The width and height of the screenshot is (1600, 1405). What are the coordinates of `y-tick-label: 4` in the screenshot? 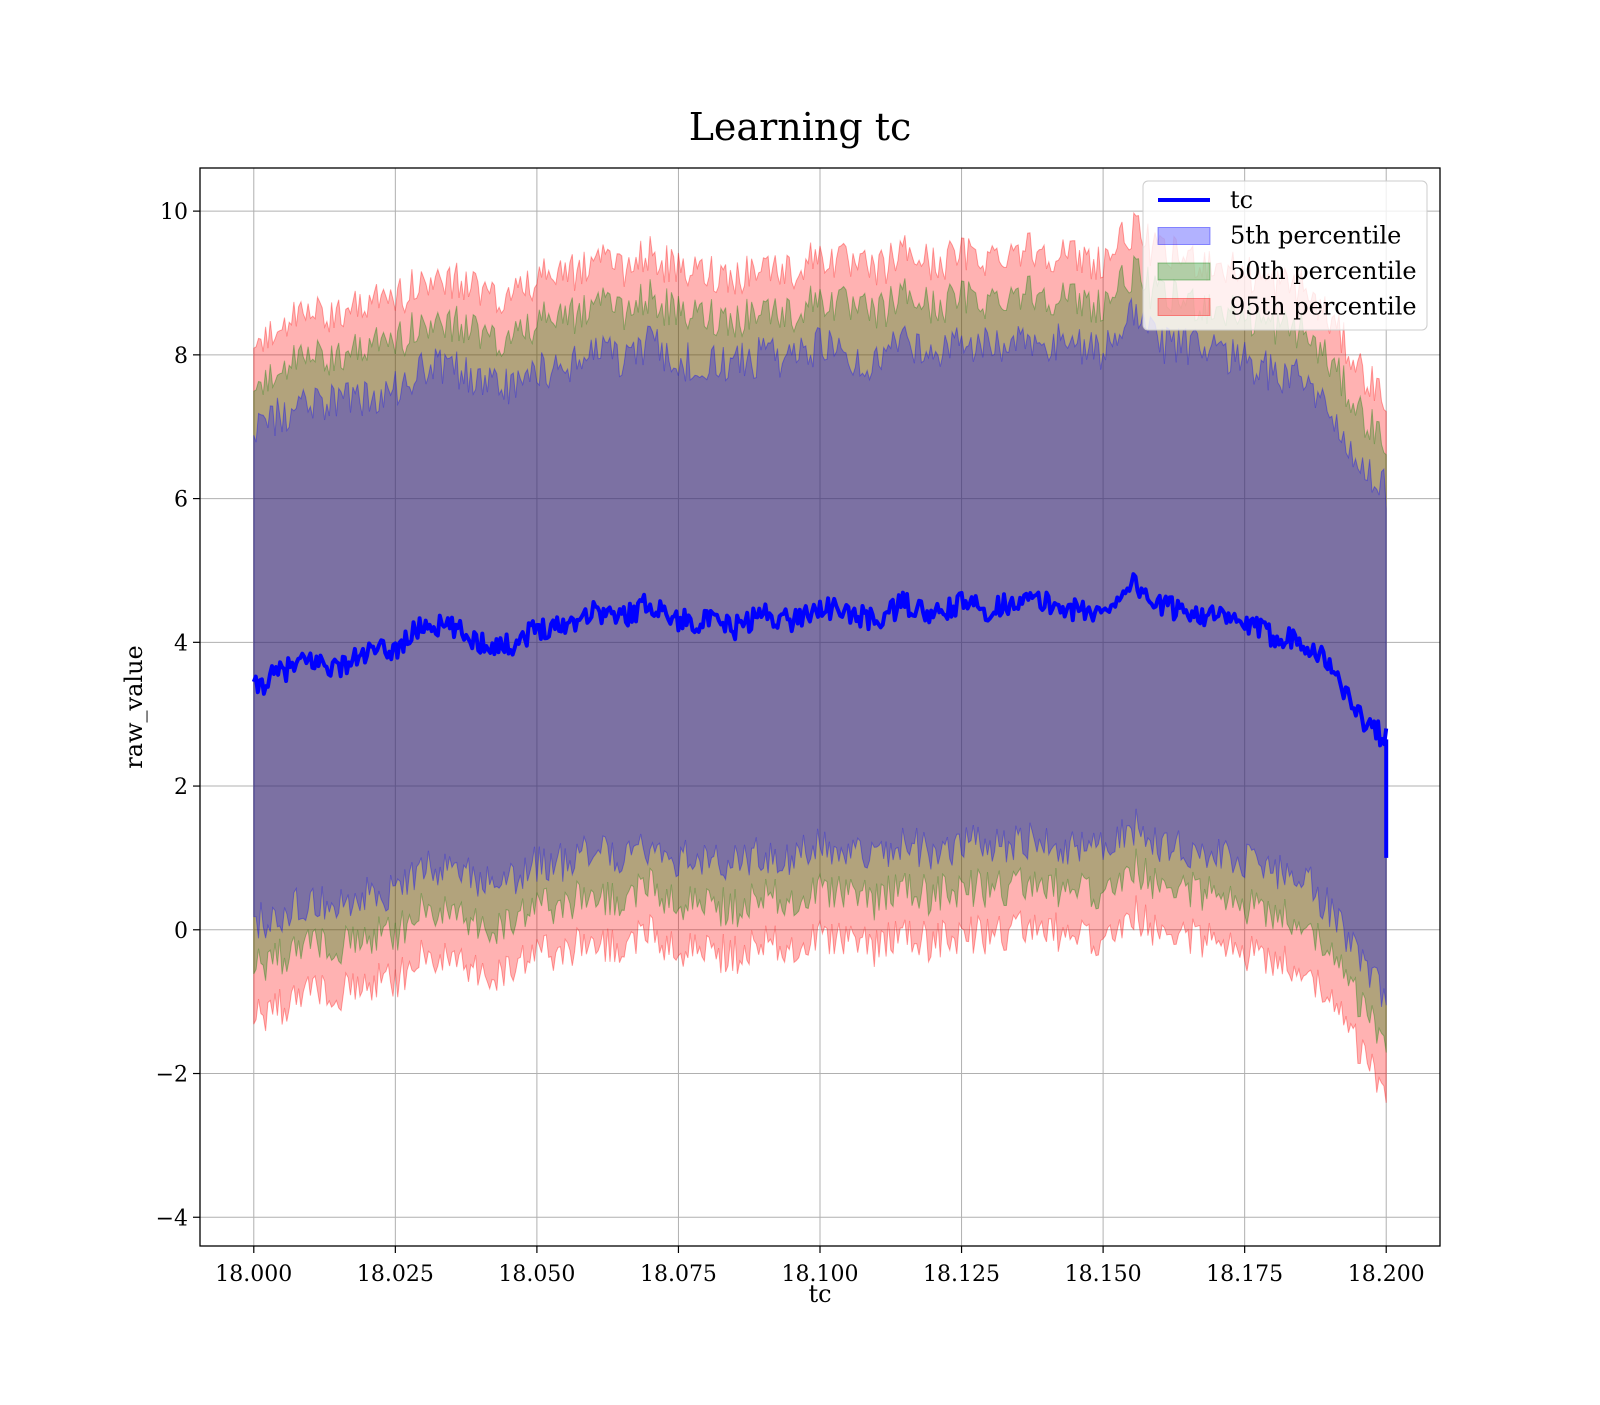 It's located at (181, 643).